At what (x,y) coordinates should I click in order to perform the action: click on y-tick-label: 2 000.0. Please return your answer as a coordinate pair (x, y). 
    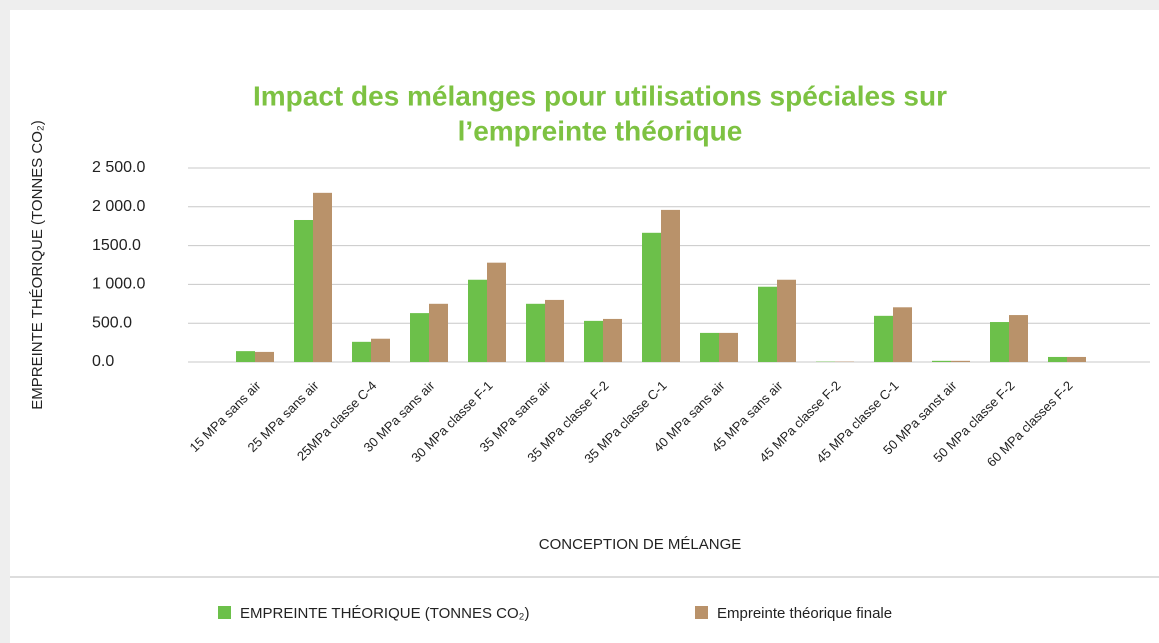
    Looking at the image, I should click on (118, 206).